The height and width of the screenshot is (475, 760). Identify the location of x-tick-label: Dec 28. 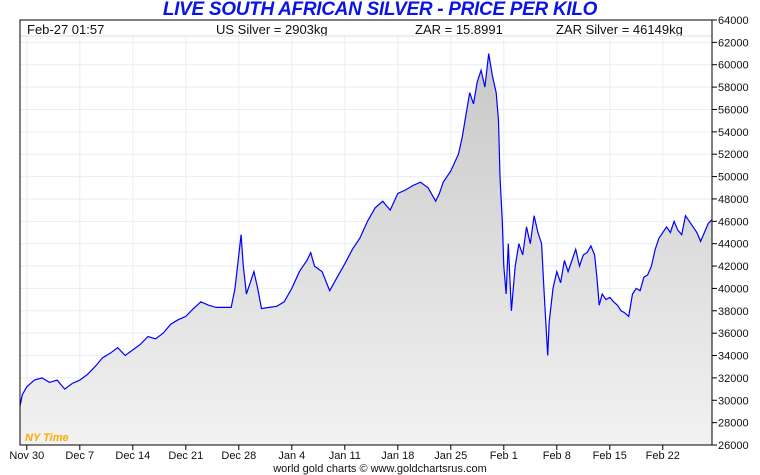
(238, 456).